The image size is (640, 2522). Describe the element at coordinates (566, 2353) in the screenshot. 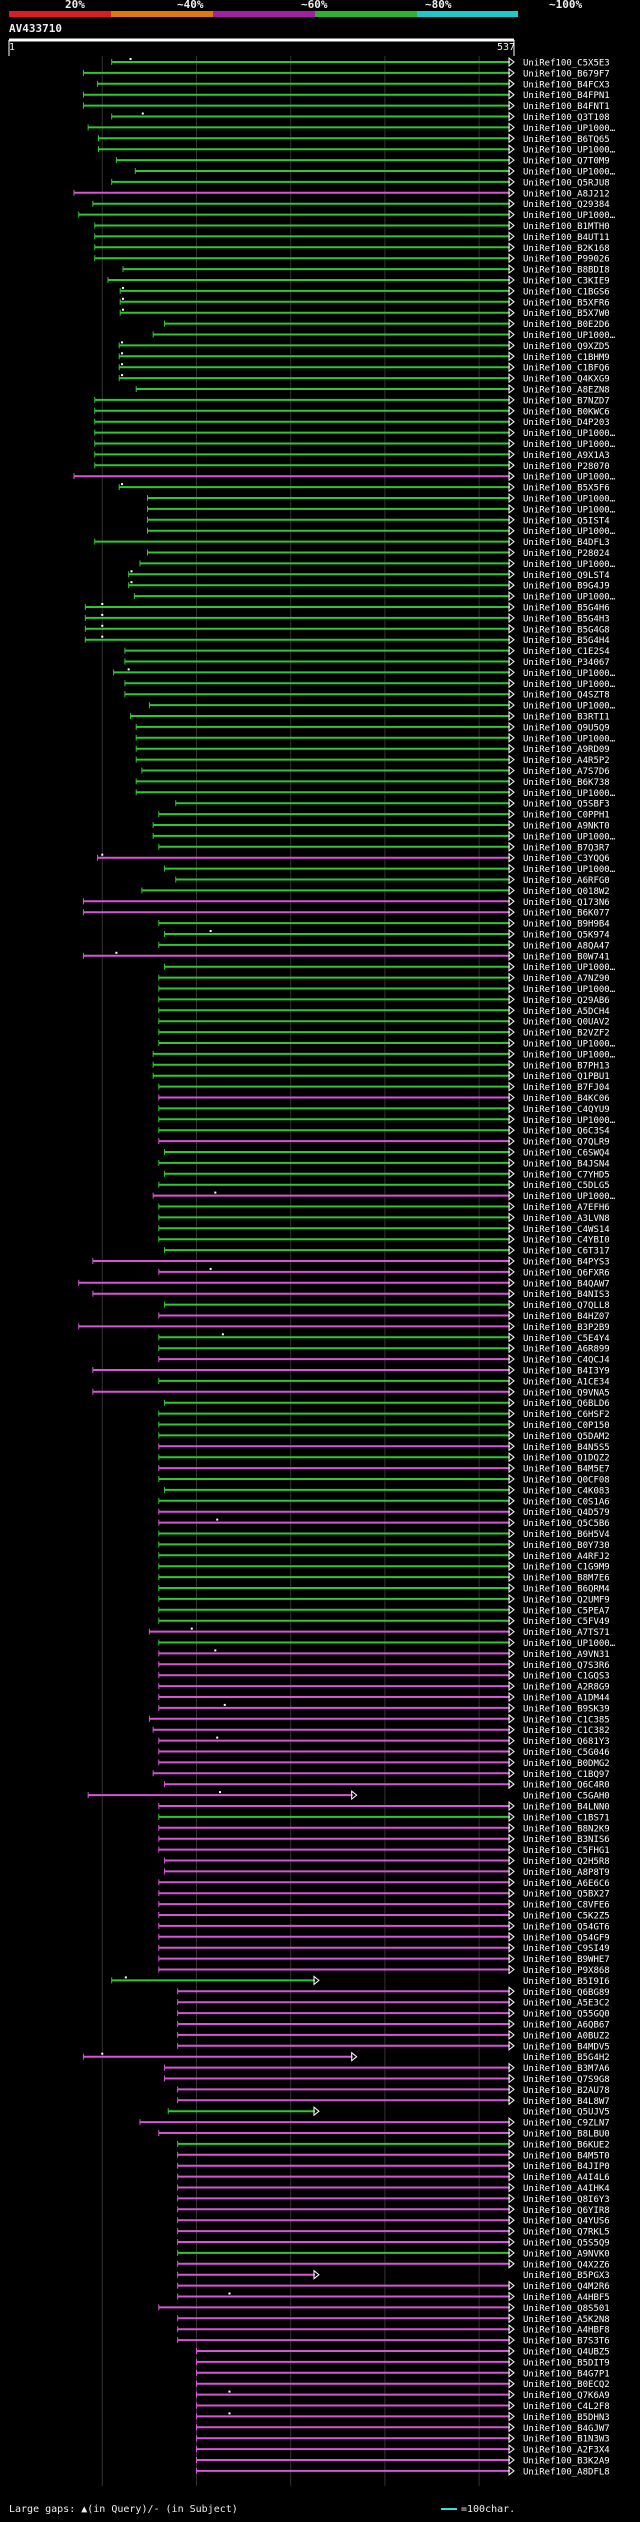

I see `hit-label: UniRef100_Q4UBZ5` at that location.